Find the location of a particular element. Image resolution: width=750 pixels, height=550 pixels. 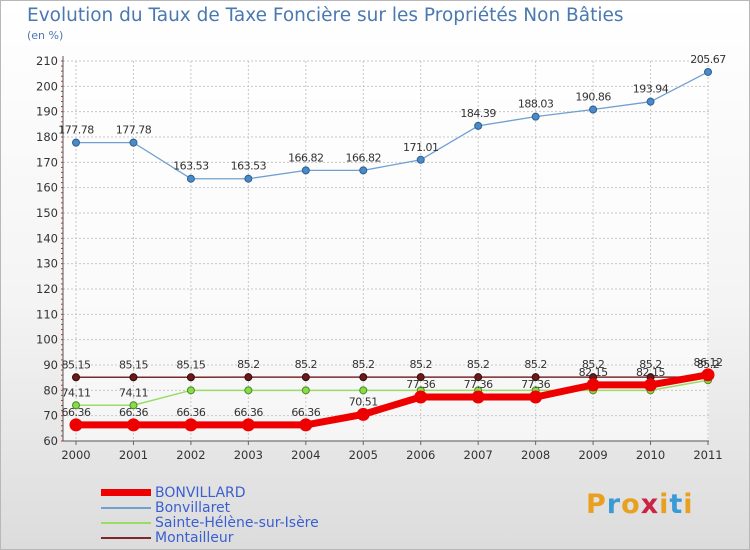

y-tick-label: 120 is located at coordinates (47, 289).